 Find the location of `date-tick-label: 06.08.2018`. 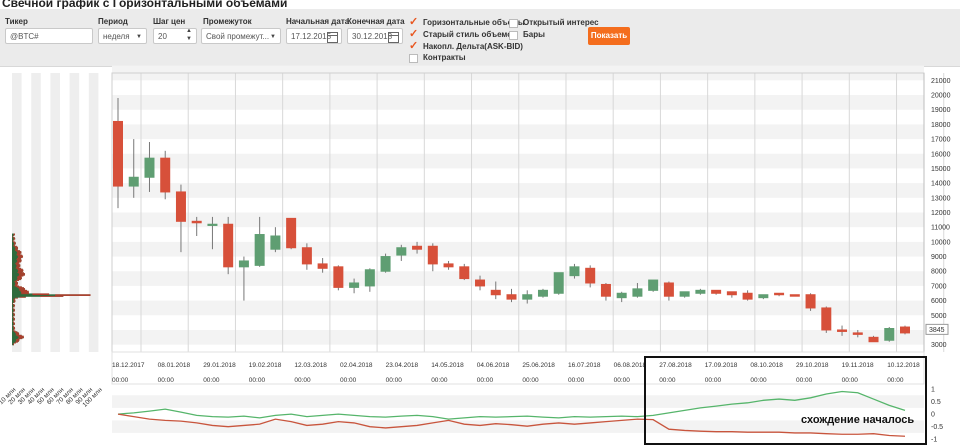

date-tick-label: 06.08.2018 is located at coordinates (630, 365).